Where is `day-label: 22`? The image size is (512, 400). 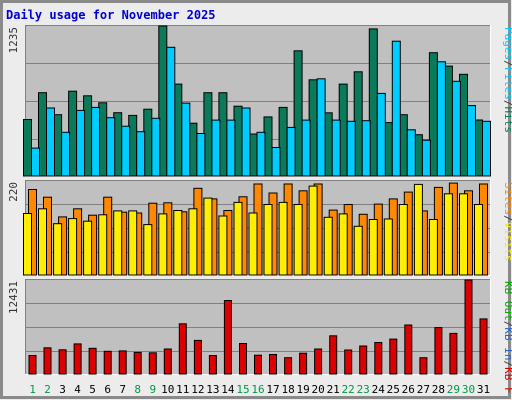 day-label: 22 is located at coordinates (348, 389).